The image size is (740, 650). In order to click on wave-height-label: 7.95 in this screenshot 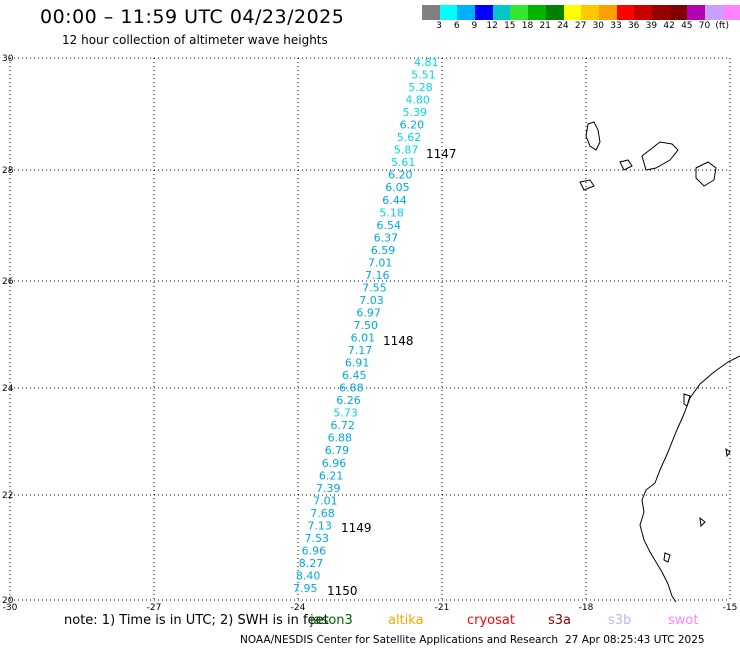, I will do `click(305, 588)`.